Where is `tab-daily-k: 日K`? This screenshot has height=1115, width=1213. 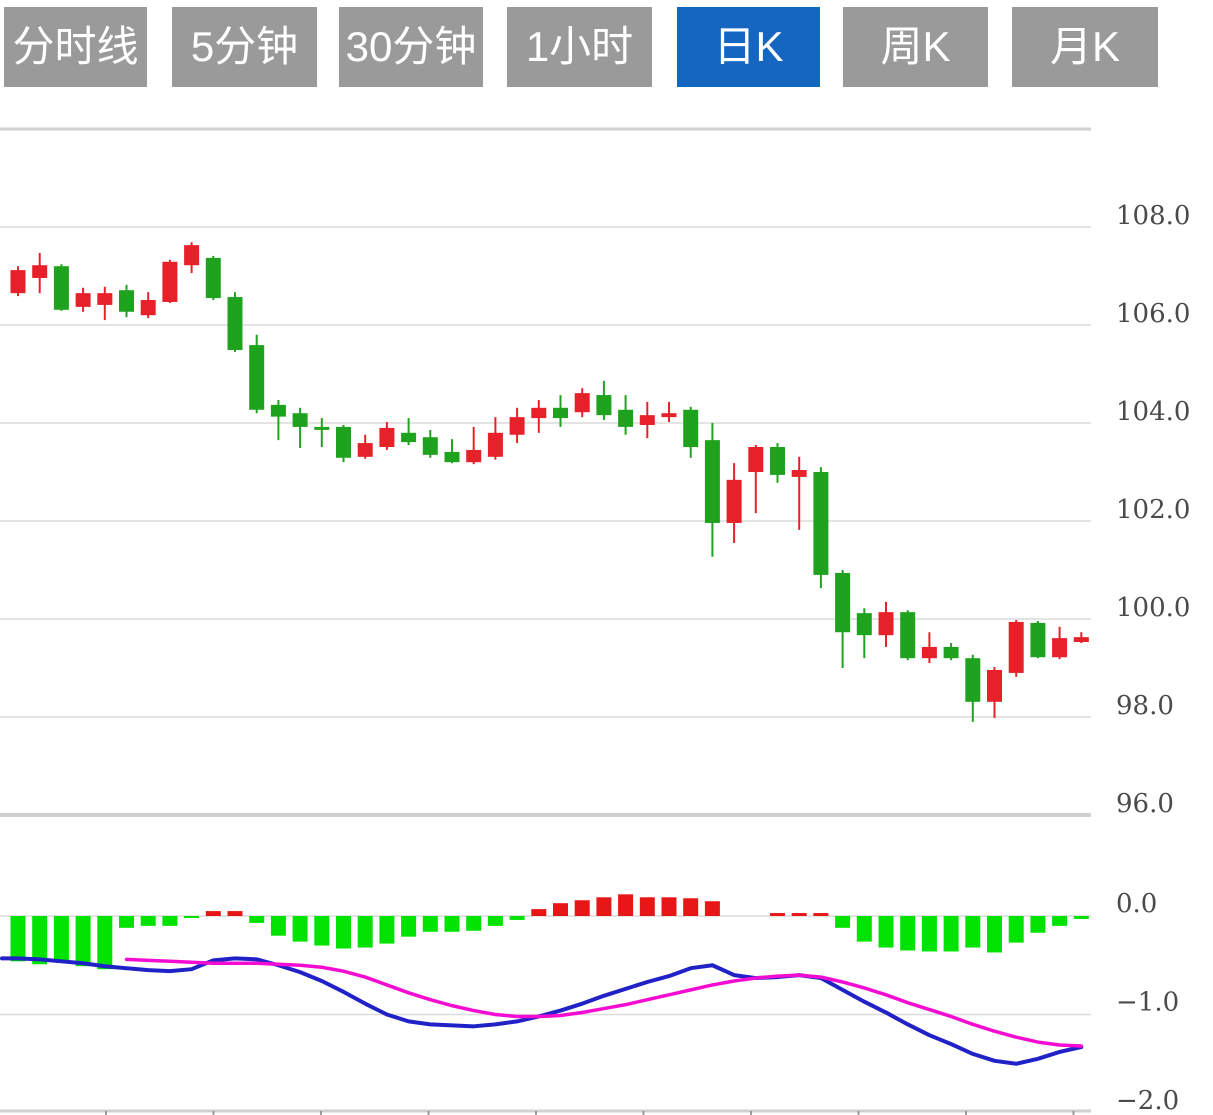
tab-daily-k: 日K is located at coordinates (748, 47).